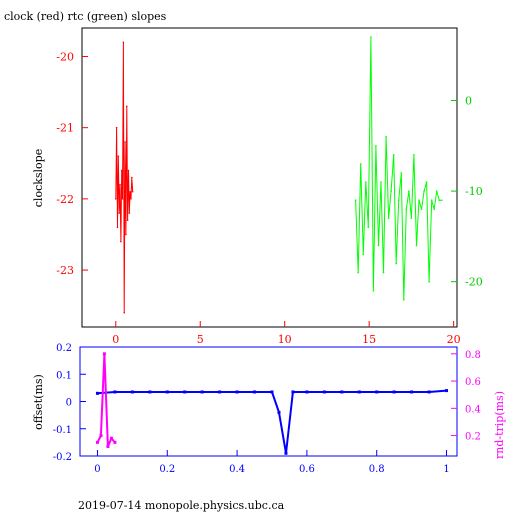 Image resolution: width=512 pixels, height=512 pixels. What do you see at coordinates (473, 409) in the screenshot?
I see `right-tick-label: 0.4` at bounding box center [473, 409].